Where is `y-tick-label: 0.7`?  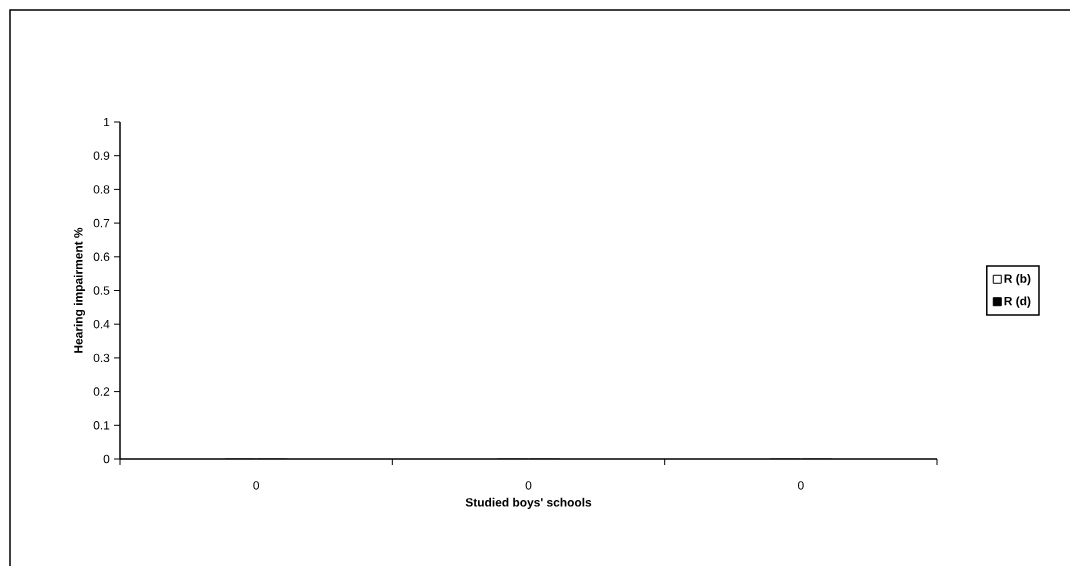 y-tick-label: 0.7 is located at coordinates (101, 223).